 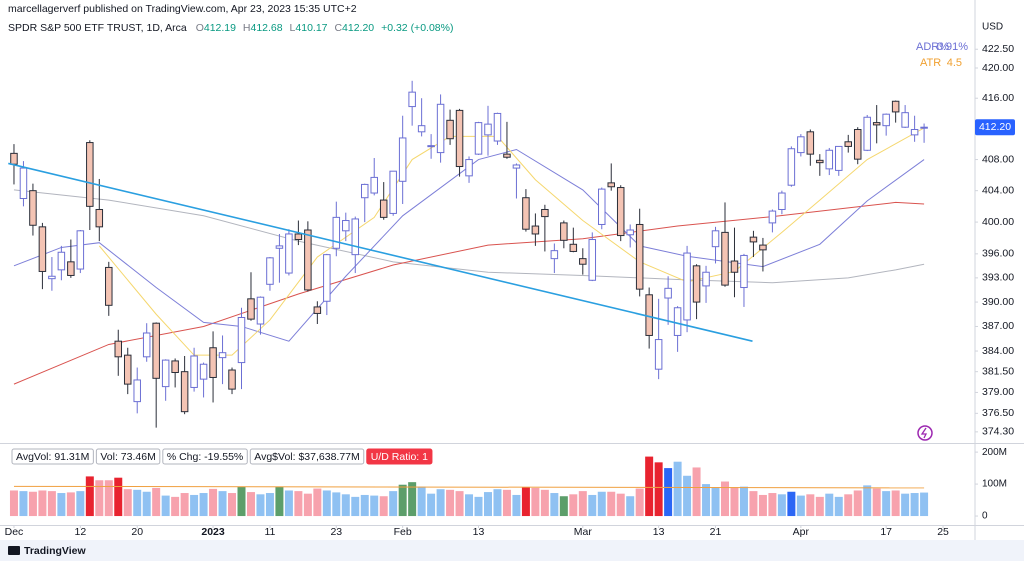 What do you see at coordinates (14, 550) in the screenshot?
I see `logo-mark` at bounding box center [14, 550].